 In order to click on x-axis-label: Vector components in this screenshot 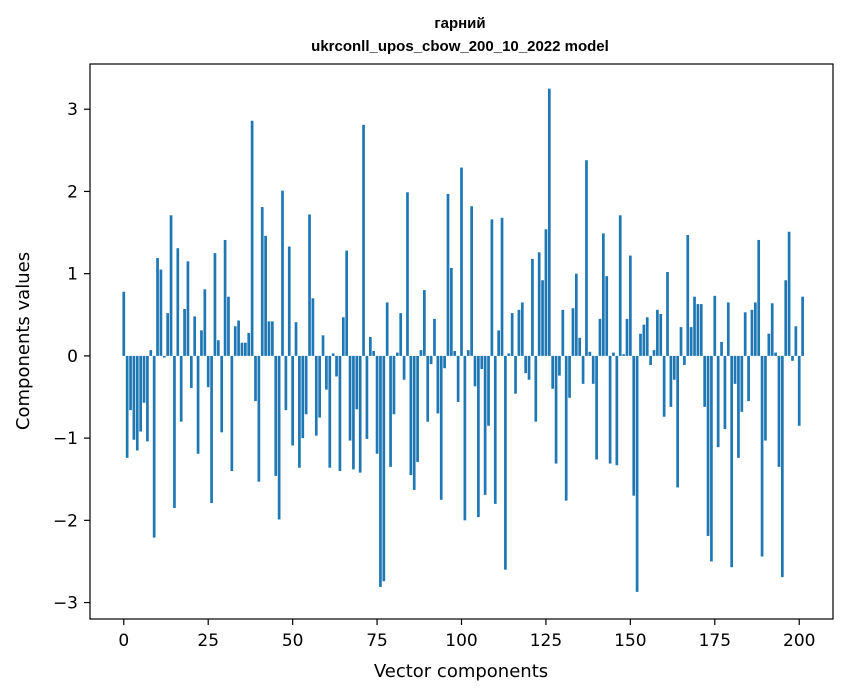, I will do `click(461, 671)`.